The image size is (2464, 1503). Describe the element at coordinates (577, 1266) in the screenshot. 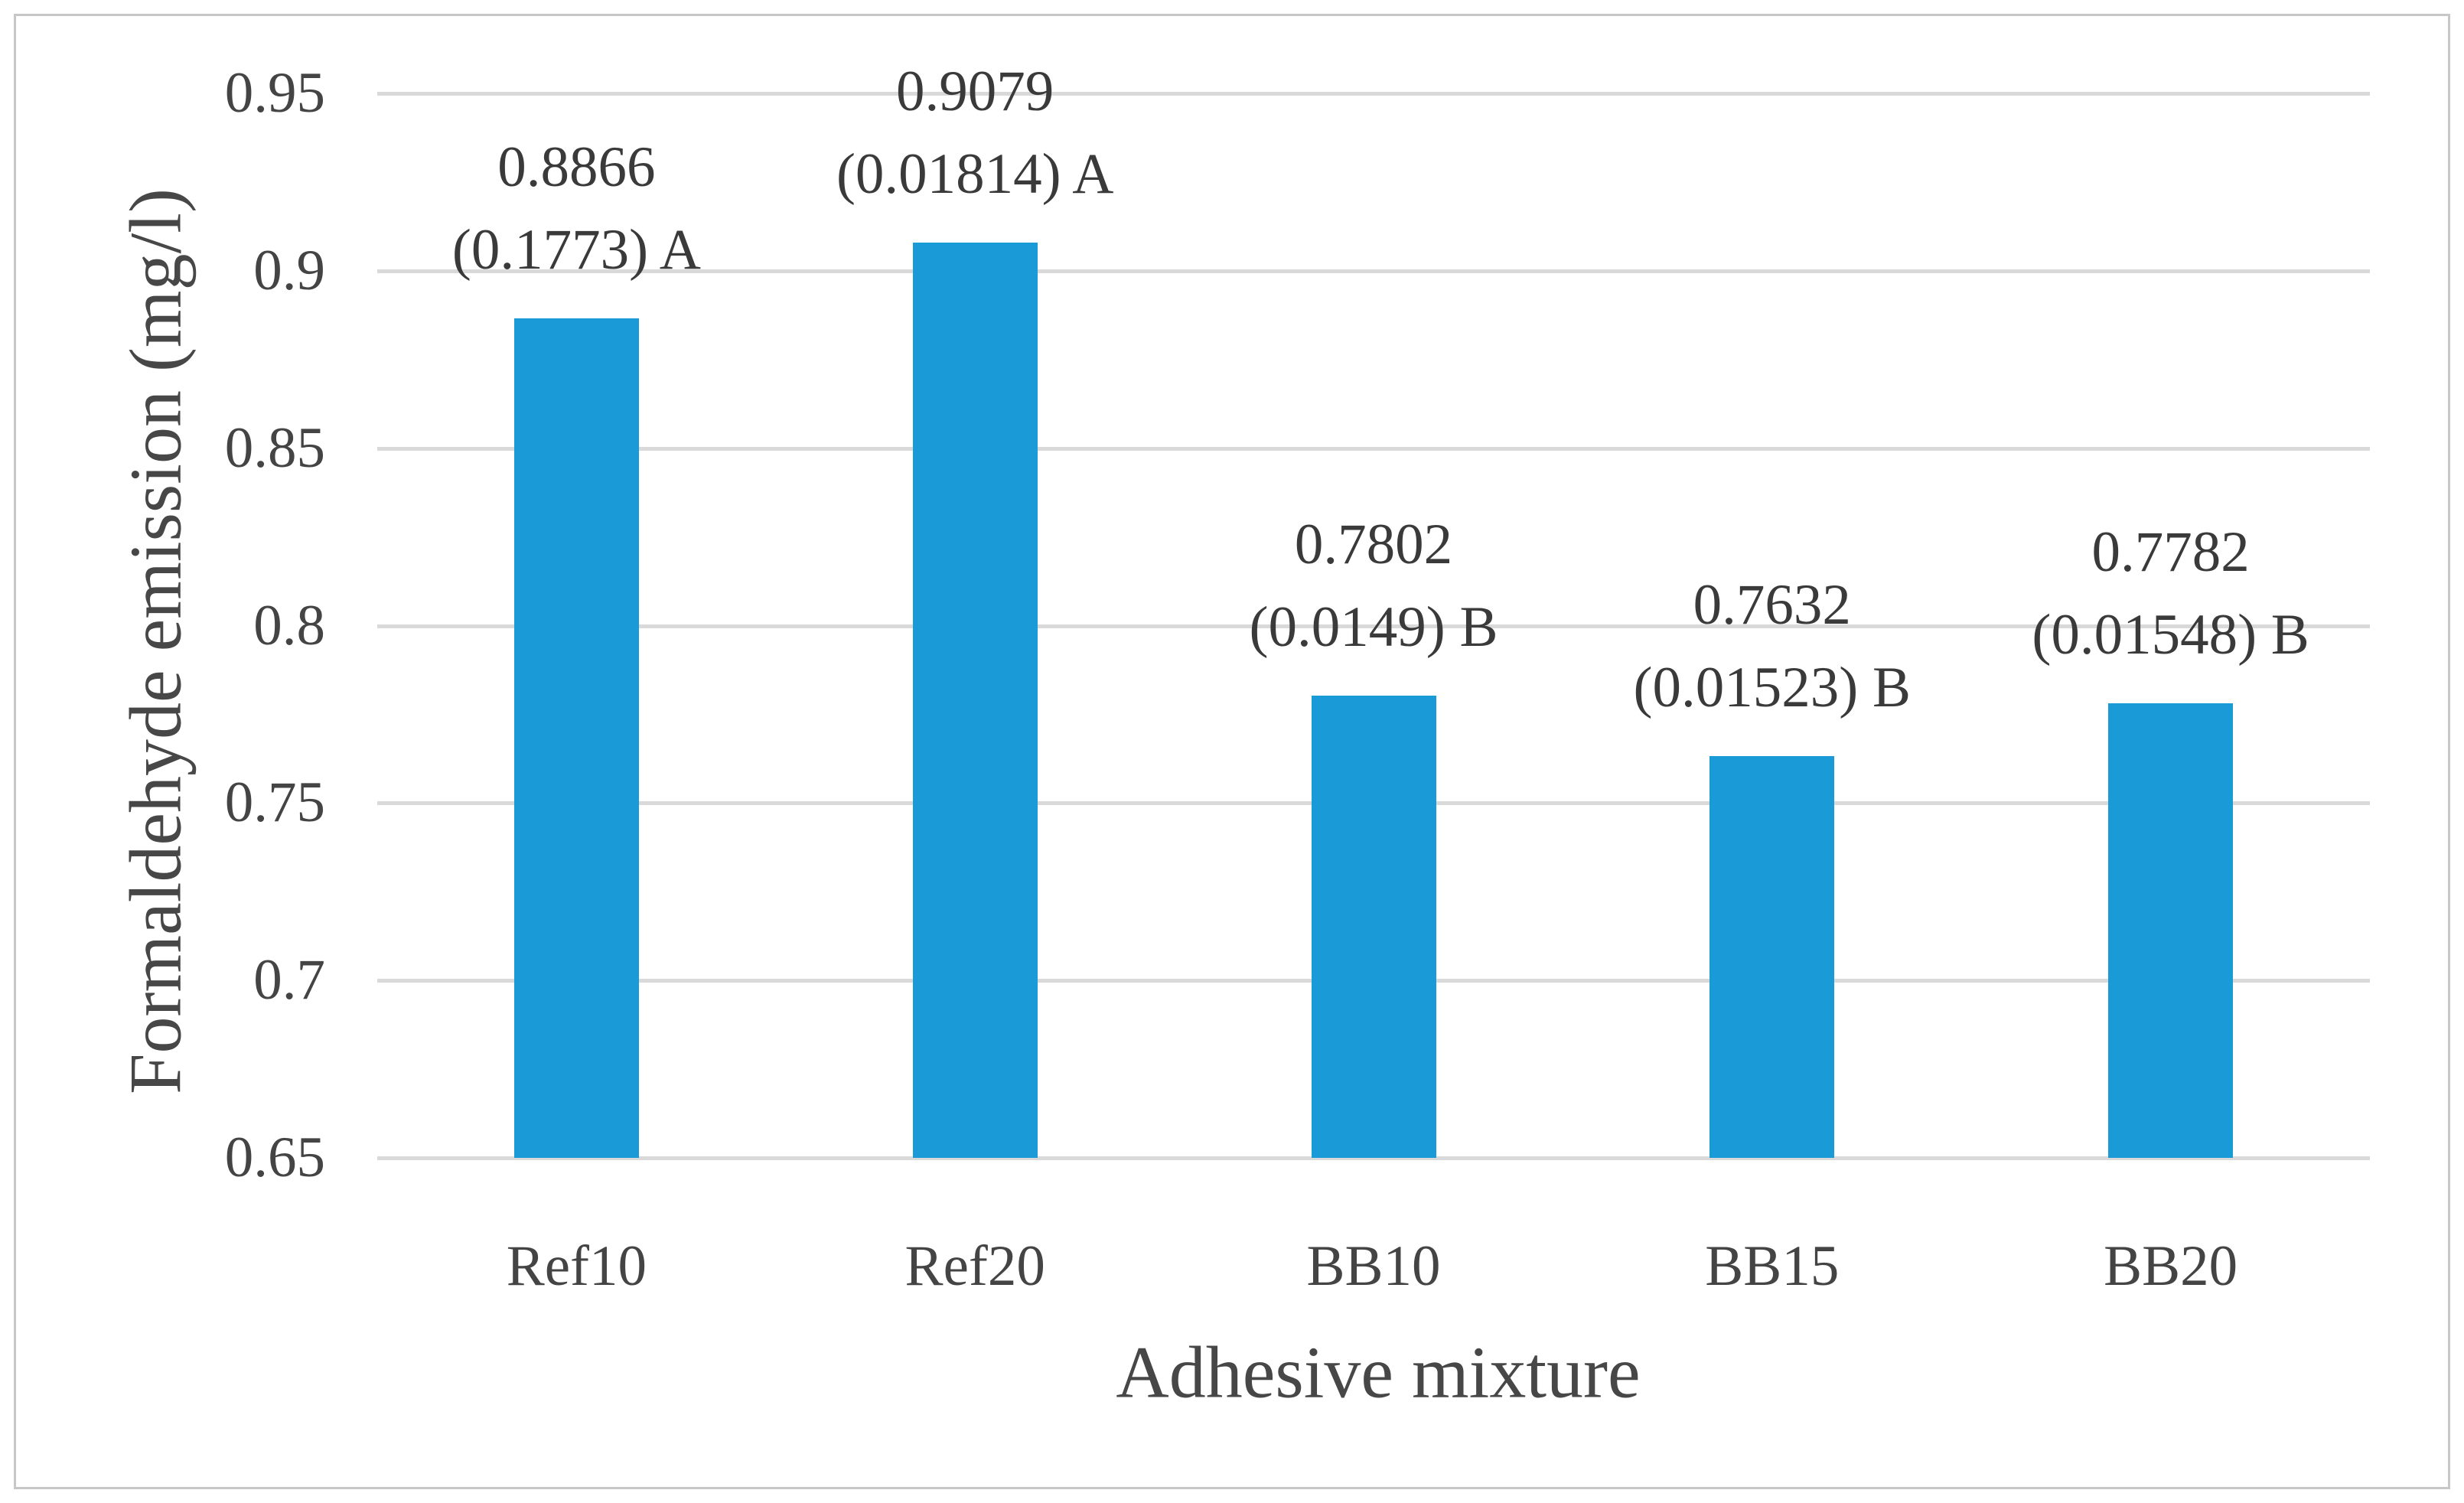

I see `x-tick-label-Ref10: Ref10` at that location.